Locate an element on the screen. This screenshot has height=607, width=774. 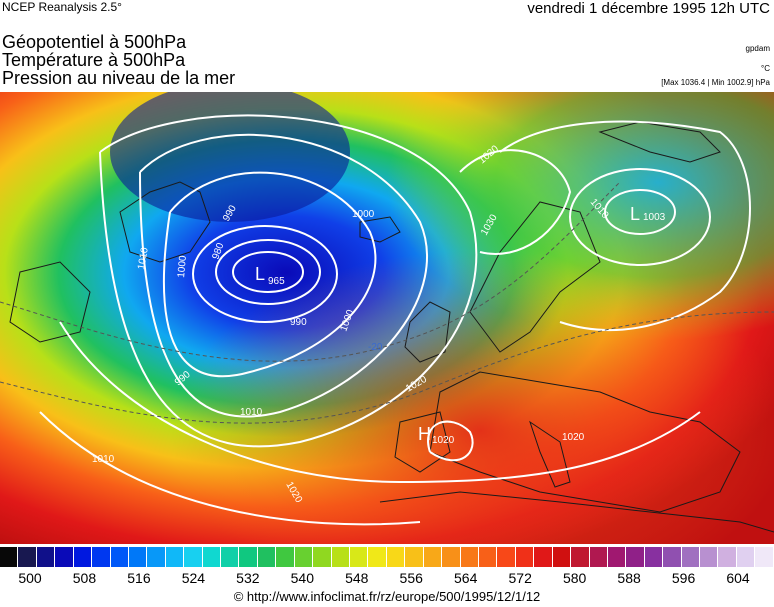
map-date: vendredi 1 décembre 1995 12h UTC is located at coordinates (648, 8).